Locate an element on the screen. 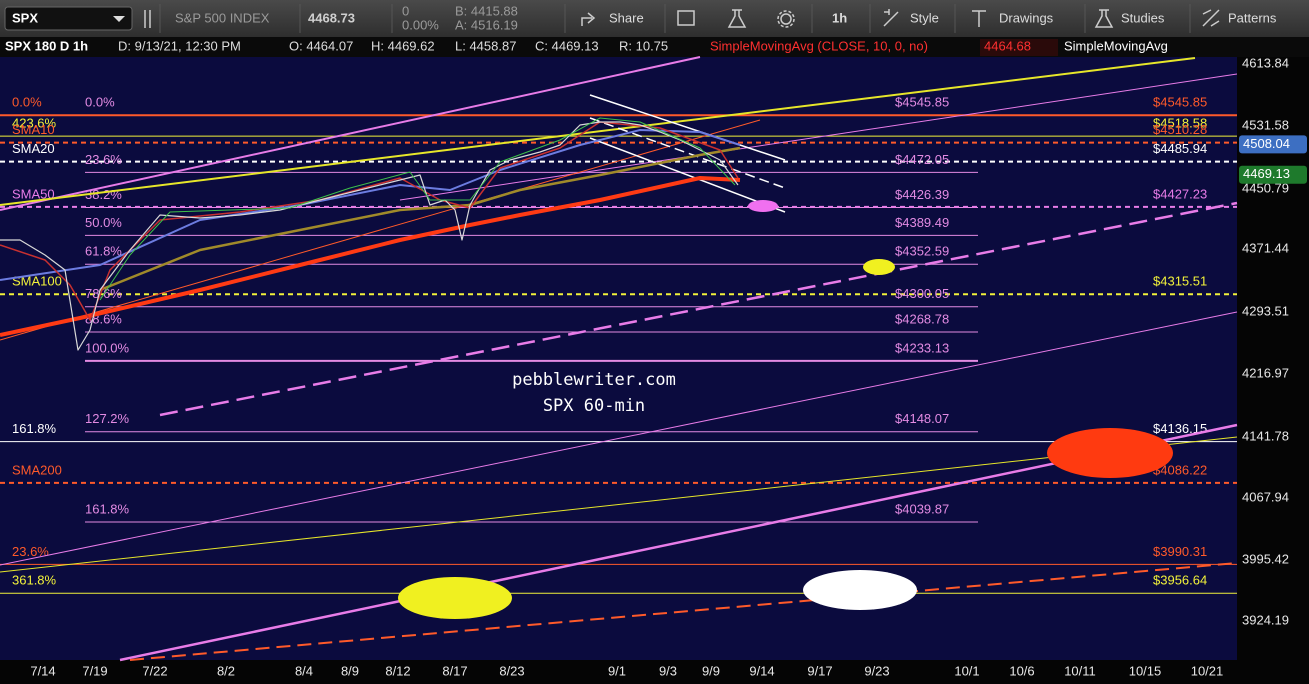  timeframe-button: 1h is located at coordinates (839, 17).